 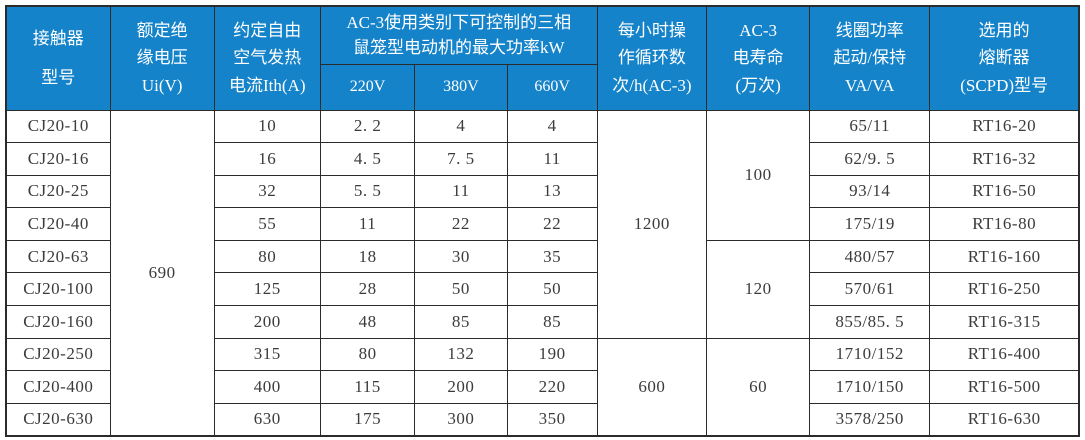 What do you see at coordinates (367, 387) in the screenshot?
I see `cell-power-220: 115` at bounding box center [367, 387].